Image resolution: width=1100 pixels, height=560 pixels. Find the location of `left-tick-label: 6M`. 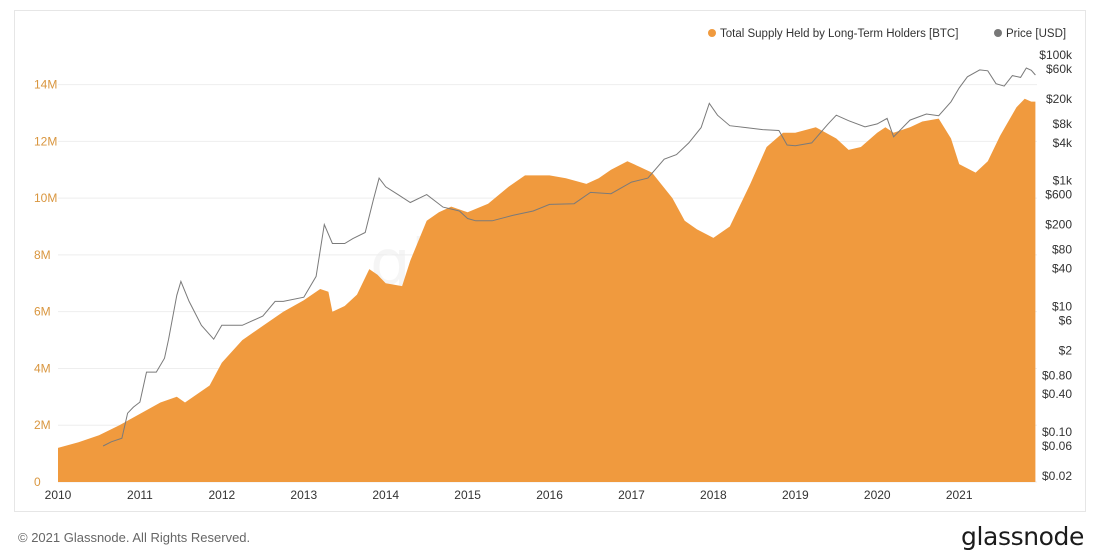

left-tick-label: 6M is located at coordinates (42, 312).